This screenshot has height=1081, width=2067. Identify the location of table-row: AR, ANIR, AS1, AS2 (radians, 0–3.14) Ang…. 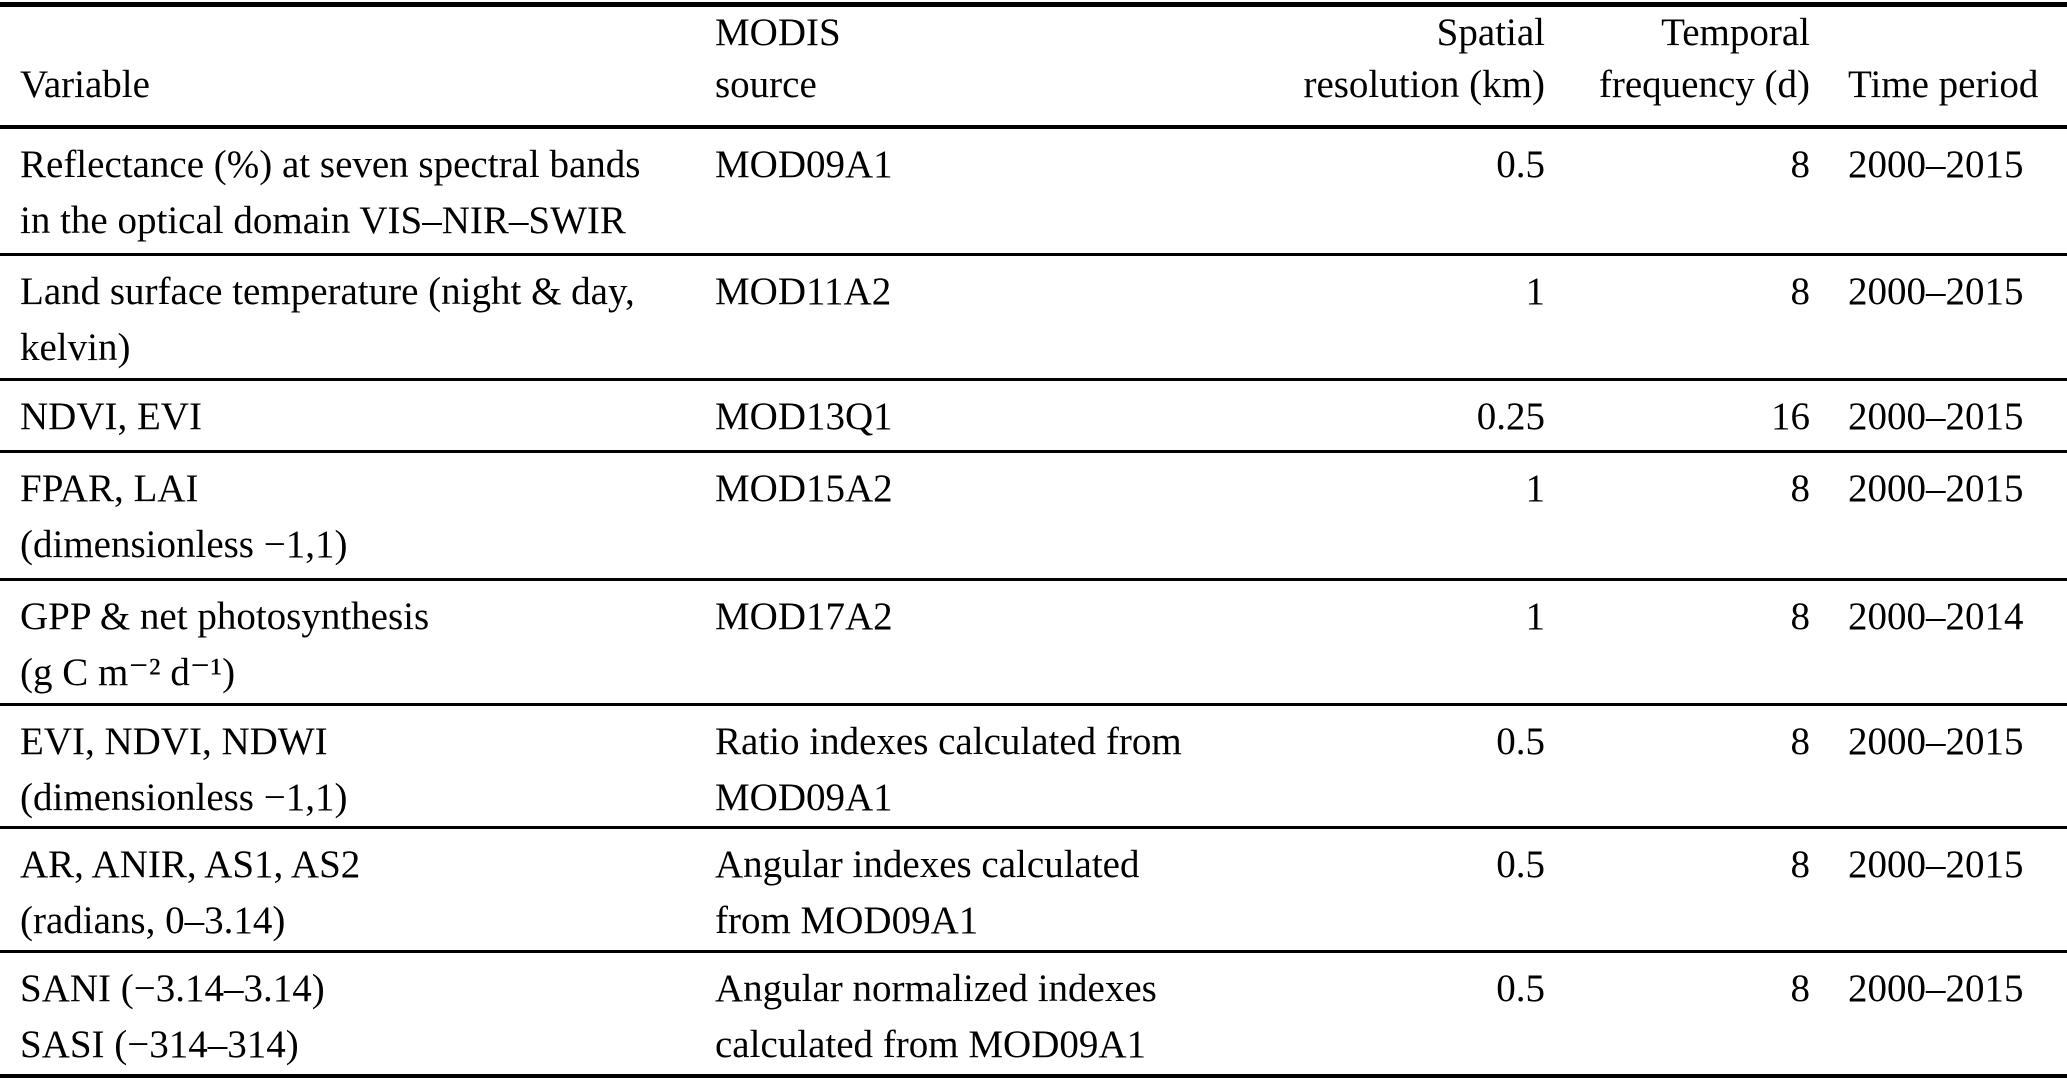
(1033, 891).